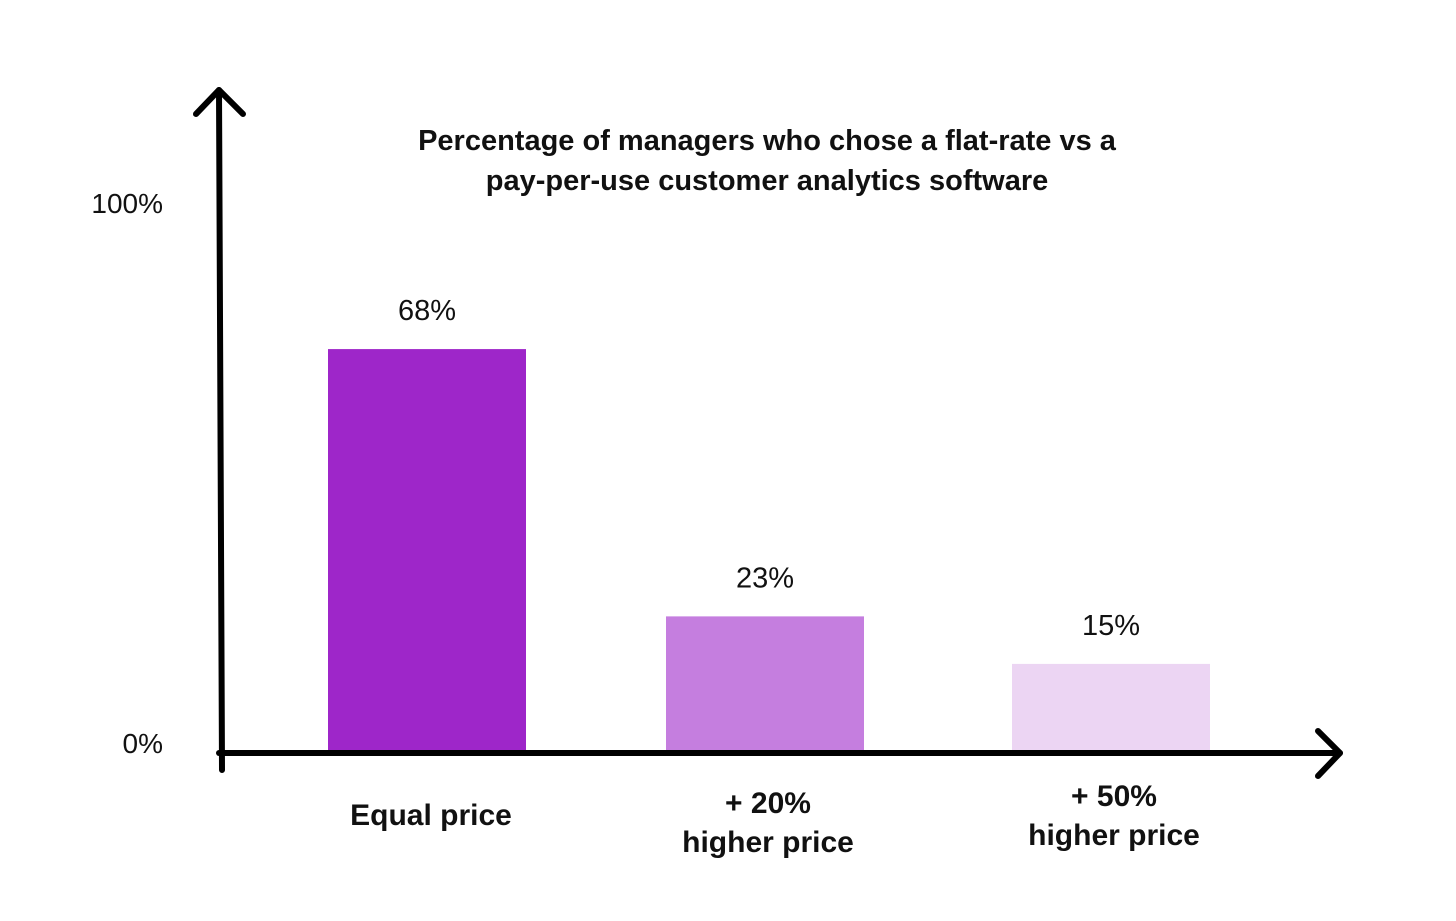 This screenshot has width=1456, height=921. What do you see at coordinates (768, 803) in the screenshot?
I see `category-label-2-line-1: + 20%` at bounding box center [768, 803].